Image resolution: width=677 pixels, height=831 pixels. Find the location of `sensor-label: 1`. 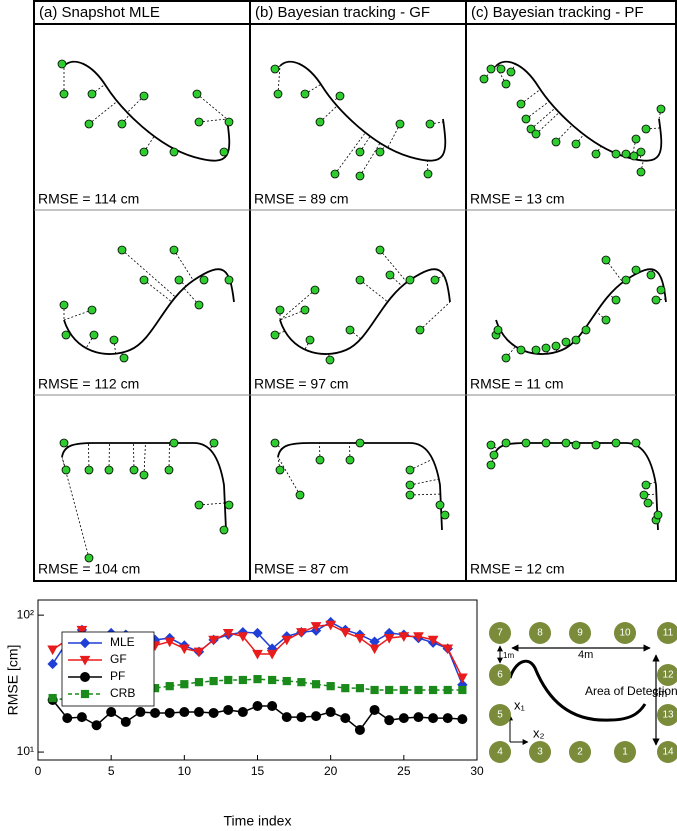

sensor-label: 1 is located at coordinates (625, 752).